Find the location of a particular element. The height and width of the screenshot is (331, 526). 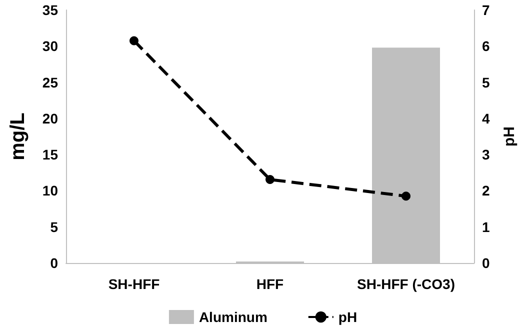

y2-tick-label: 1 is located at coordinates (486, 226).